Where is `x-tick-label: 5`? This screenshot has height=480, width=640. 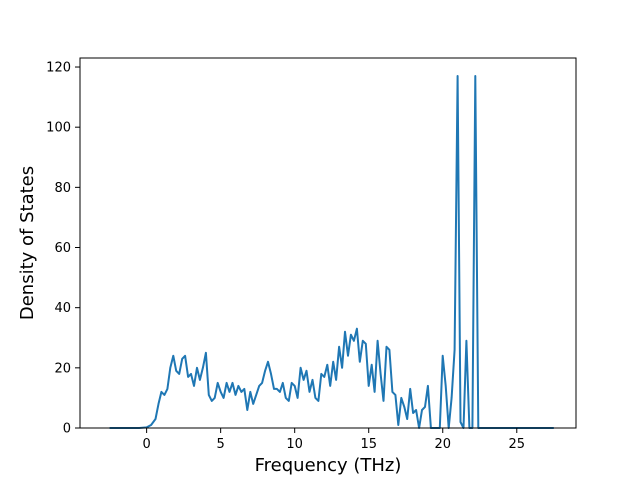 x-tick-label: 5 is located at coordinates (221, 444).